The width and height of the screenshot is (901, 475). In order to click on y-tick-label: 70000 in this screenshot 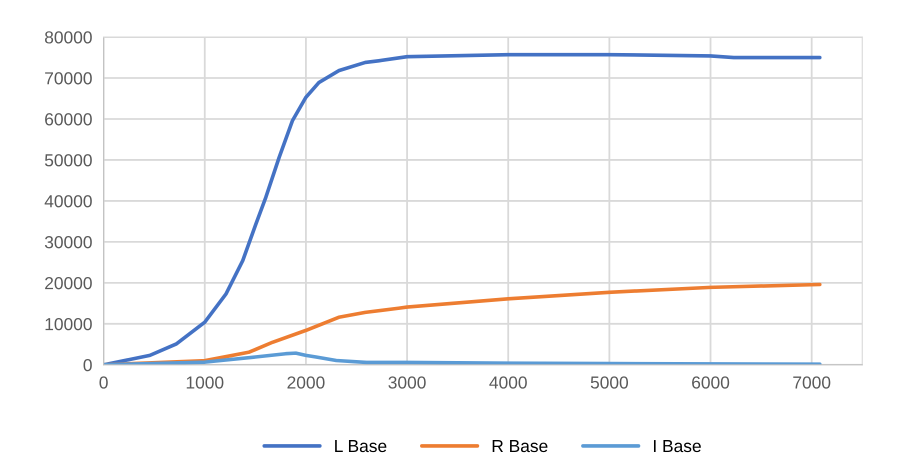, I will do `click(68, 78)`.